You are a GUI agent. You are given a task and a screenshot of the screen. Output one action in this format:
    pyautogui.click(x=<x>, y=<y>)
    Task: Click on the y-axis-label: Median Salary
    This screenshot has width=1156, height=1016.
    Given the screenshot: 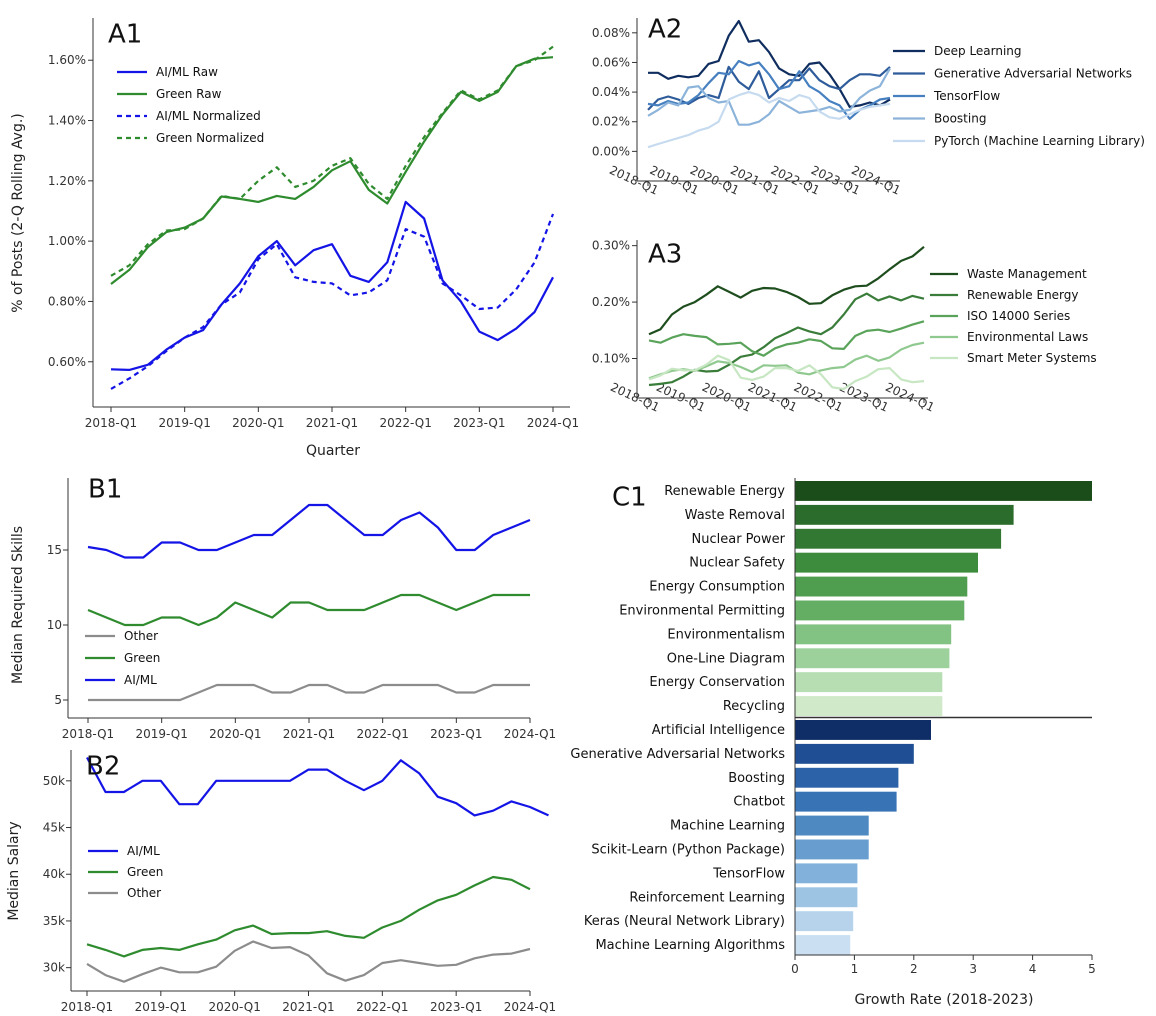 What is the action you would take?
    pyautogui.click(x=14, y=870)
    